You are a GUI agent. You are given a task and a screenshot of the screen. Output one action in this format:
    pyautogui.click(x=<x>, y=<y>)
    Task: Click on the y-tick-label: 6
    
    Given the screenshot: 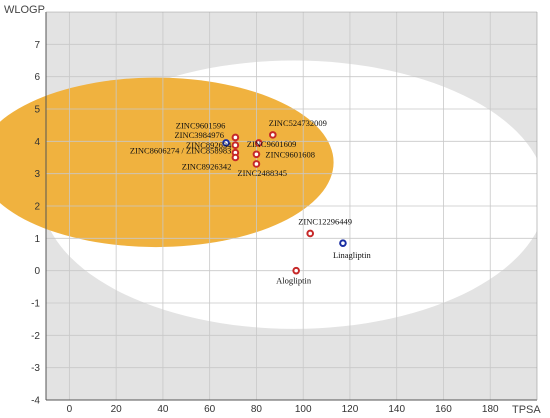 What is the action you would take?
    pyautogui.click(x=37, y=77)
    